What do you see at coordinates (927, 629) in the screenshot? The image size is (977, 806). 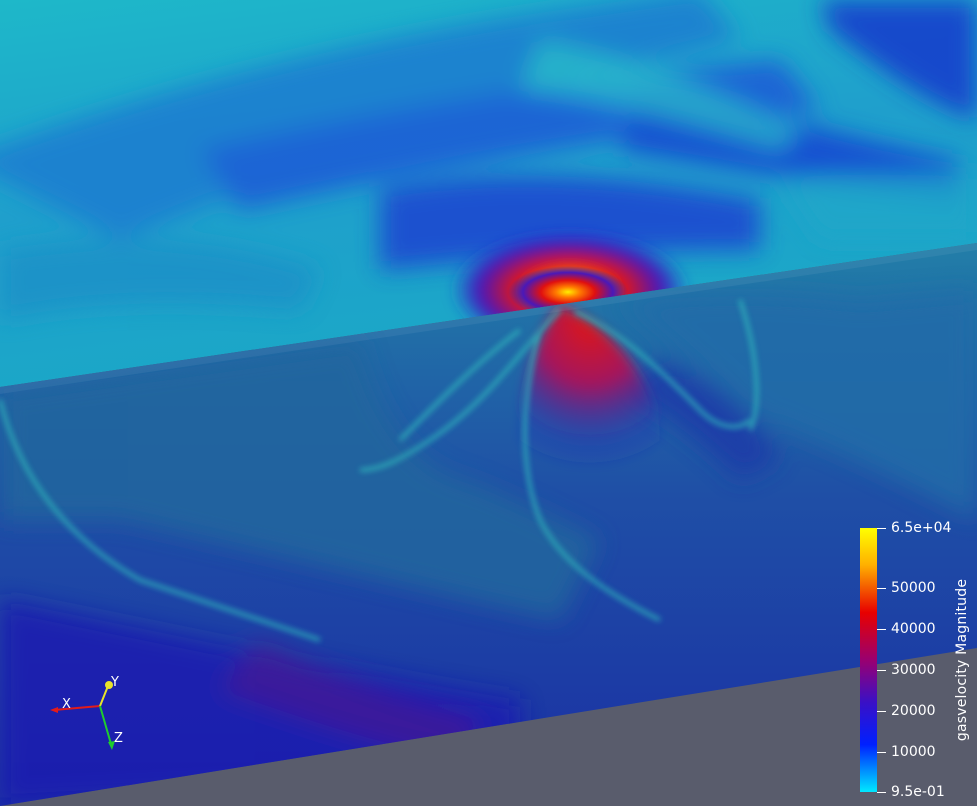 I see `colorbar-tick: 40000` at bounding box center [927, 629].